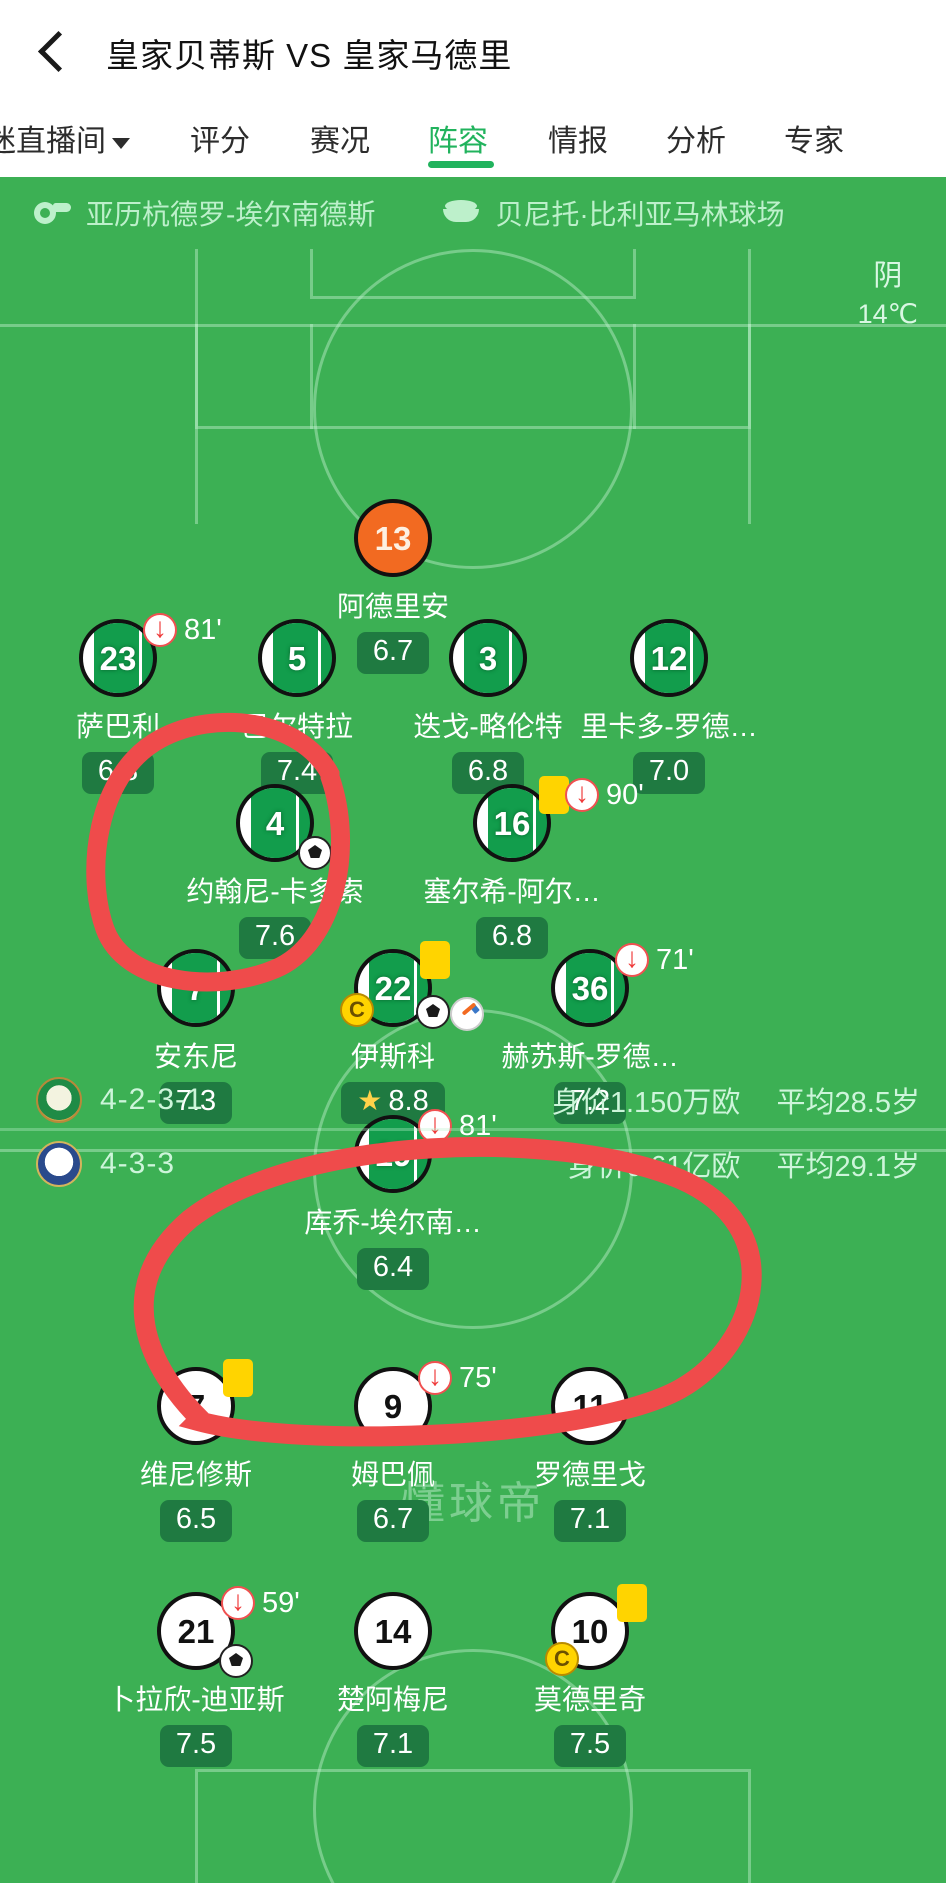 This screenshot has height=1883, width=946. I want to click on player-card: 3 迭戈-略伦特 6.8, so click(488, 706).